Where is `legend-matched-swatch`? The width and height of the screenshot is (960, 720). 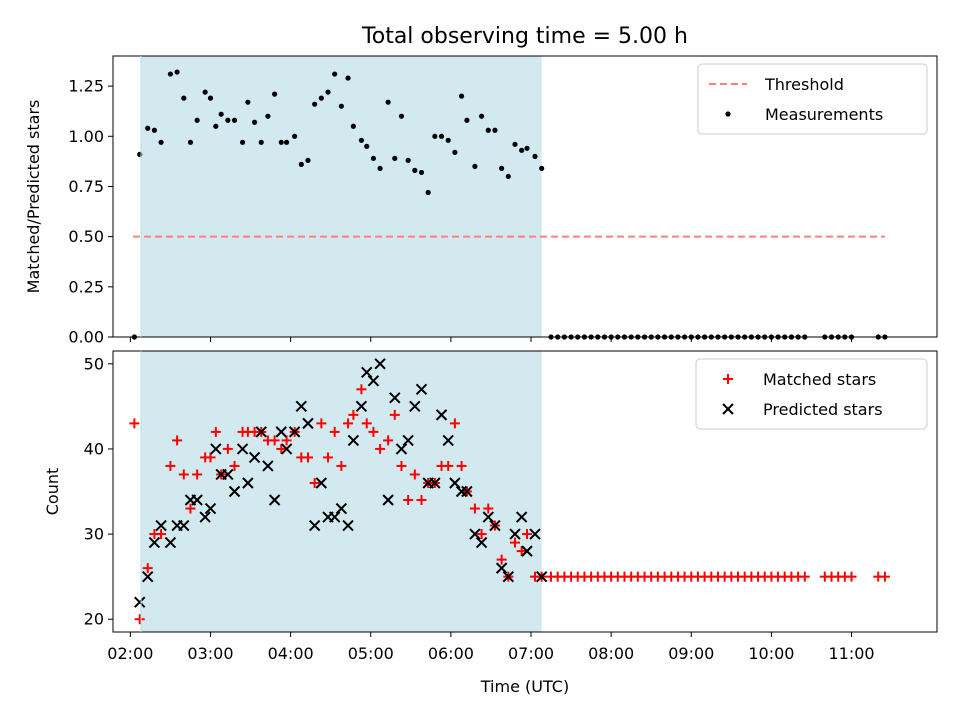 legend-matched-swatch is located at coordinates (728, 379).